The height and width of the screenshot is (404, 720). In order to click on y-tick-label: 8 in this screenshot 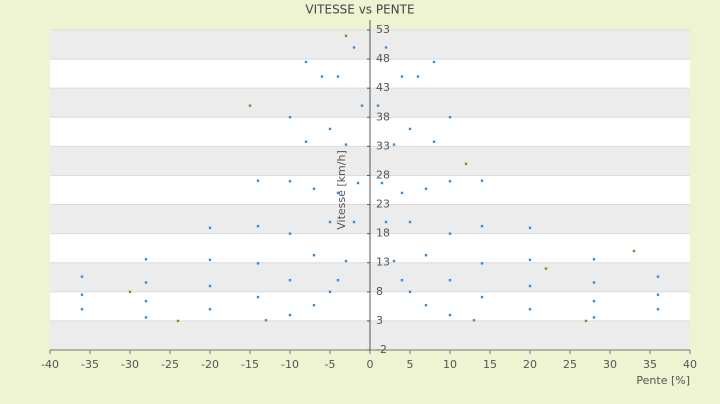, I will do `click(379, 291)`.